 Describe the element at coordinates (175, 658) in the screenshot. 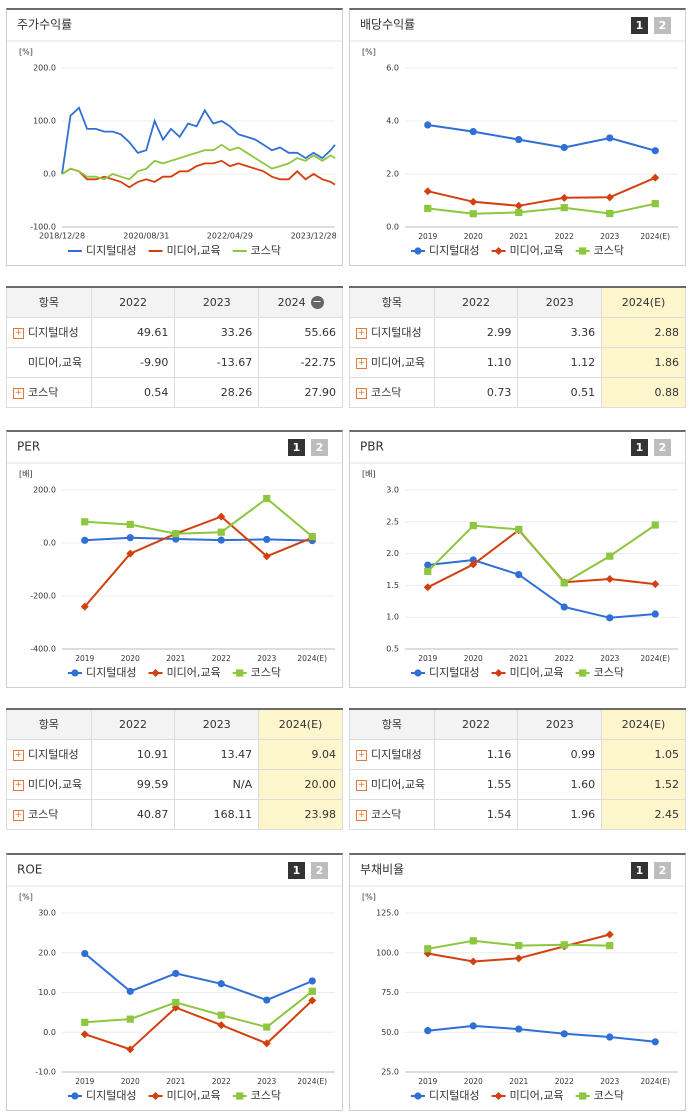

I see `x-tick-label: 2021` at that location.